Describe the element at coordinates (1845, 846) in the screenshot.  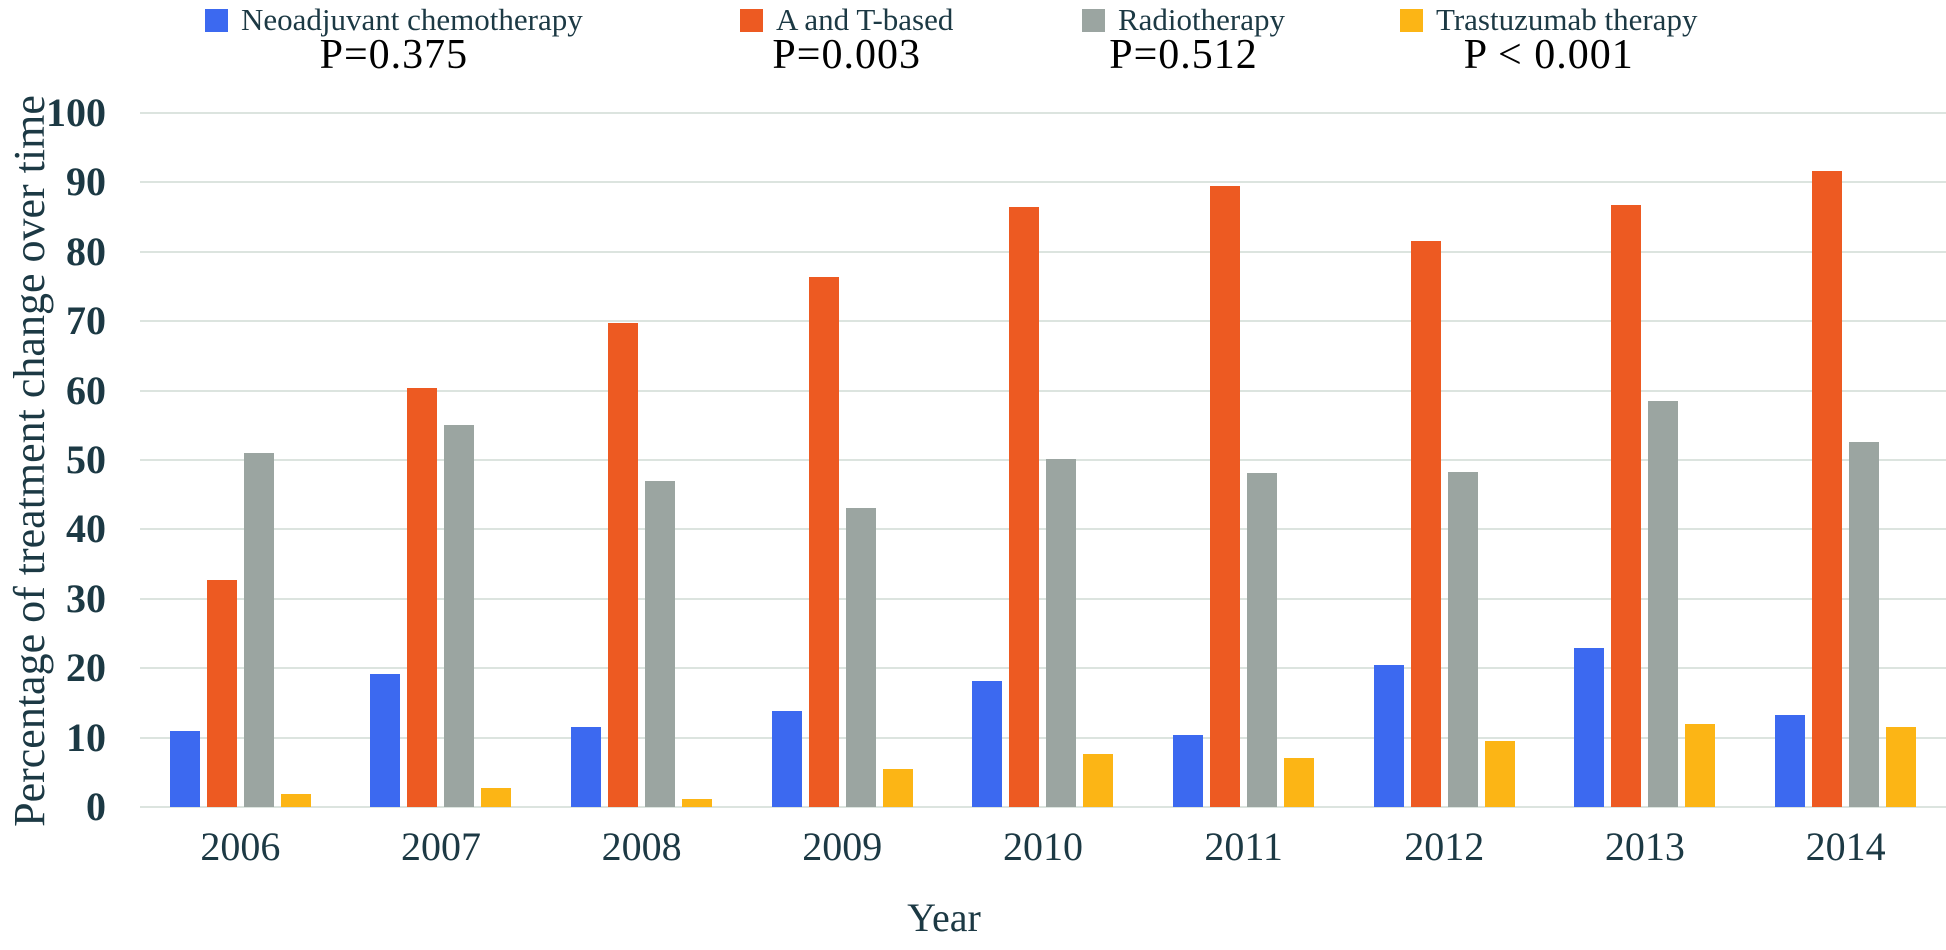
I see `x-tick-label: 2014` at that location.